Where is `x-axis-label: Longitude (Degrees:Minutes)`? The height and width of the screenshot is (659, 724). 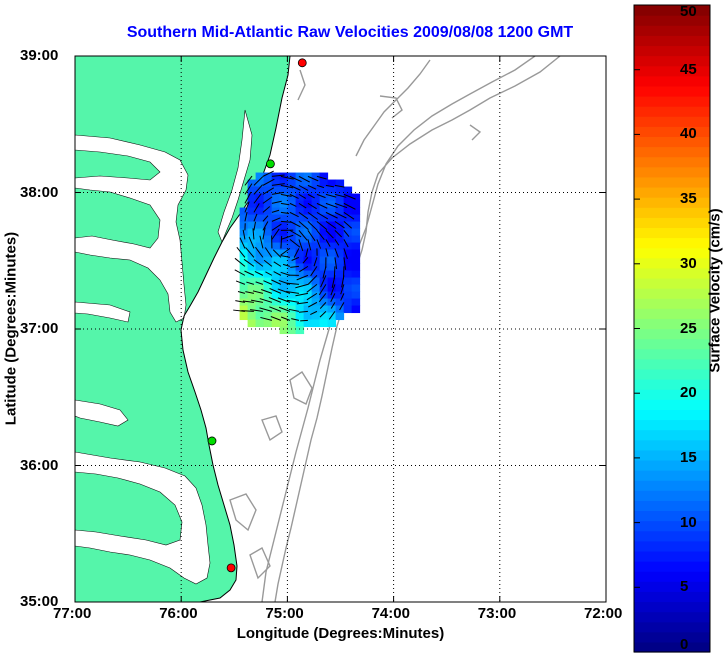 x-axis-label: Longitude (Degrees:Minutes) is located at coordinates (340, 633).